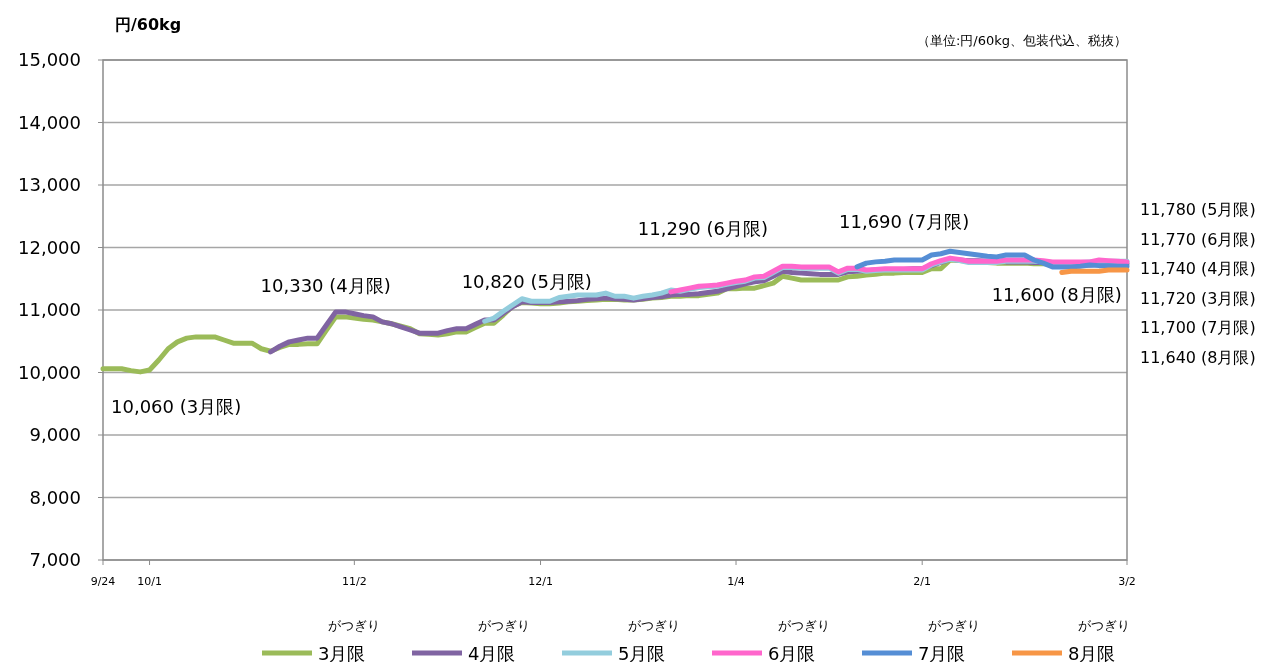 This screenshot has width=1279, height=662. Describe the element at coordinates (49, 310) in the screenshot. I see `y-tick-label: 11,000` at that location.